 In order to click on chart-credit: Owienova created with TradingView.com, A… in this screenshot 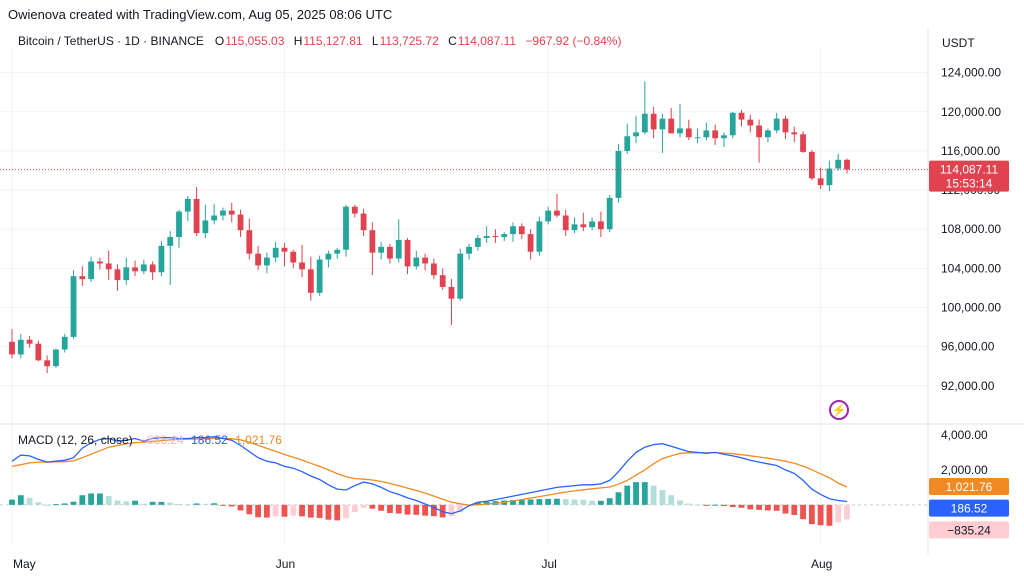, I will do `click(200, 14)`.